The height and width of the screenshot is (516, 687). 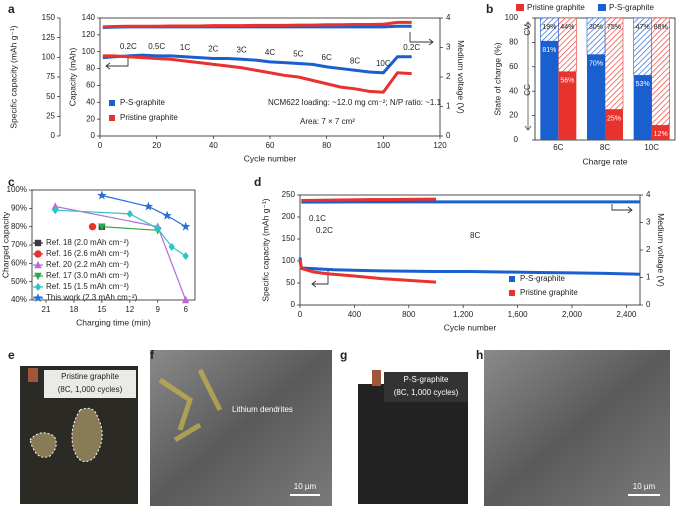 What do you see at coordinates (327, 121) in the screenshot?
I see `annotation: Area: 7 × 7 cm²` at bounding box center [327, 121].